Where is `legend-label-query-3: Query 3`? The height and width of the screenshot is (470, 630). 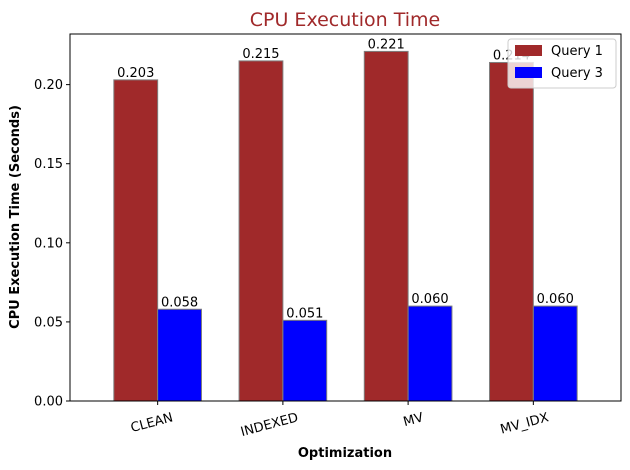 legend-label-query-3: Query 3 is located at coordinates (577, 73).